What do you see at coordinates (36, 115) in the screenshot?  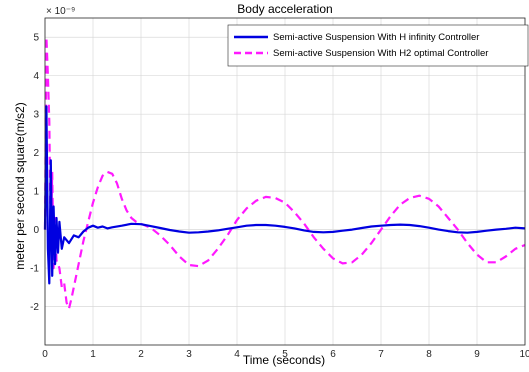 I see `y-tick-label: 3` at bounding box center [36, 115].